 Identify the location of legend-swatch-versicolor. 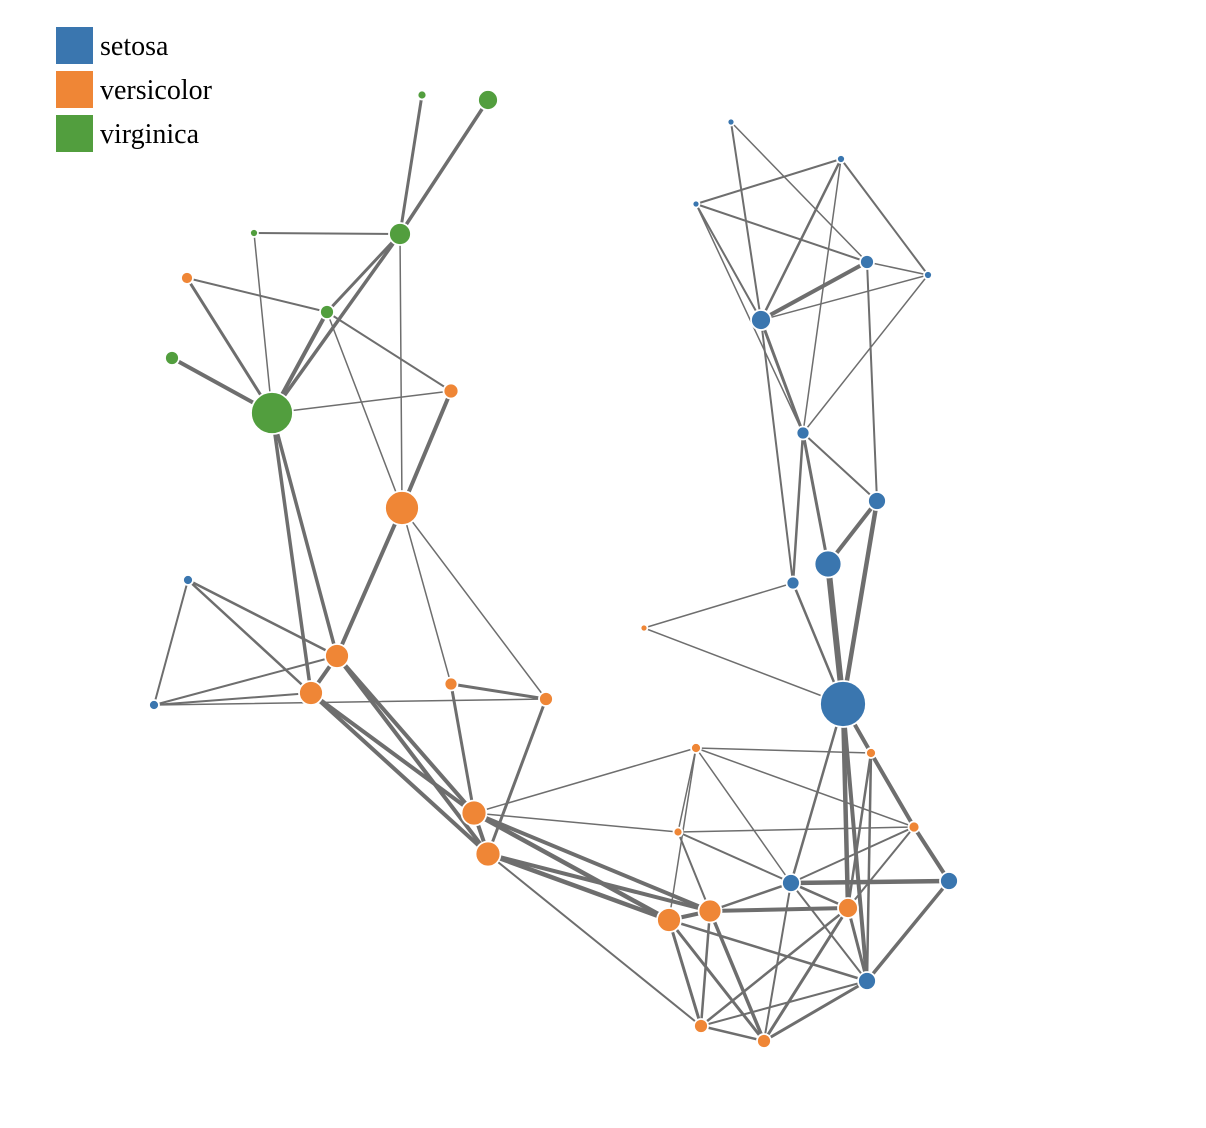
(74, 89).